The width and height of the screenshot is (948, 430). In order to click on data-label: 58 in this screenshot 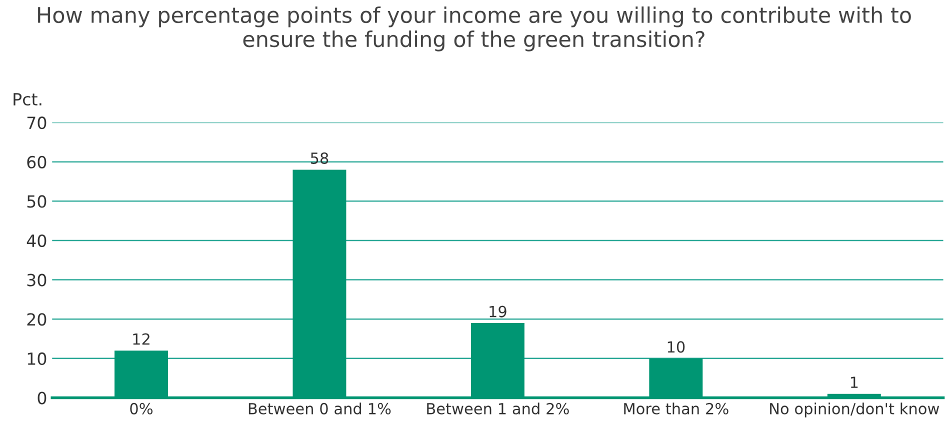, I will do `click(319, 158)`.